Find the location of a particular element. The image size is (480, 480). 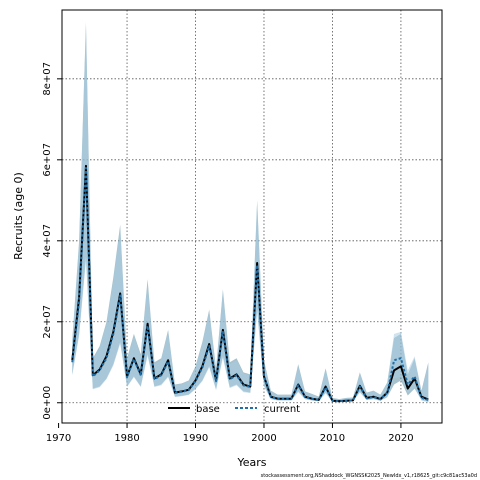

y-tick-label: 2e+07 is located at coordinates (47, 322).